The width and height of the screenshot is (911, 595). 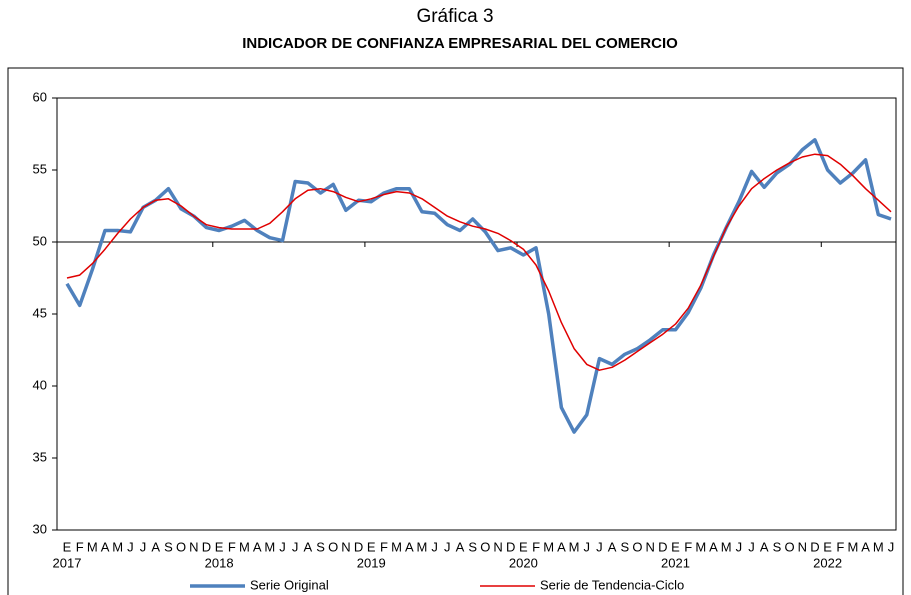 I want to click on year-label: 2017, so click(x=67, y=562).